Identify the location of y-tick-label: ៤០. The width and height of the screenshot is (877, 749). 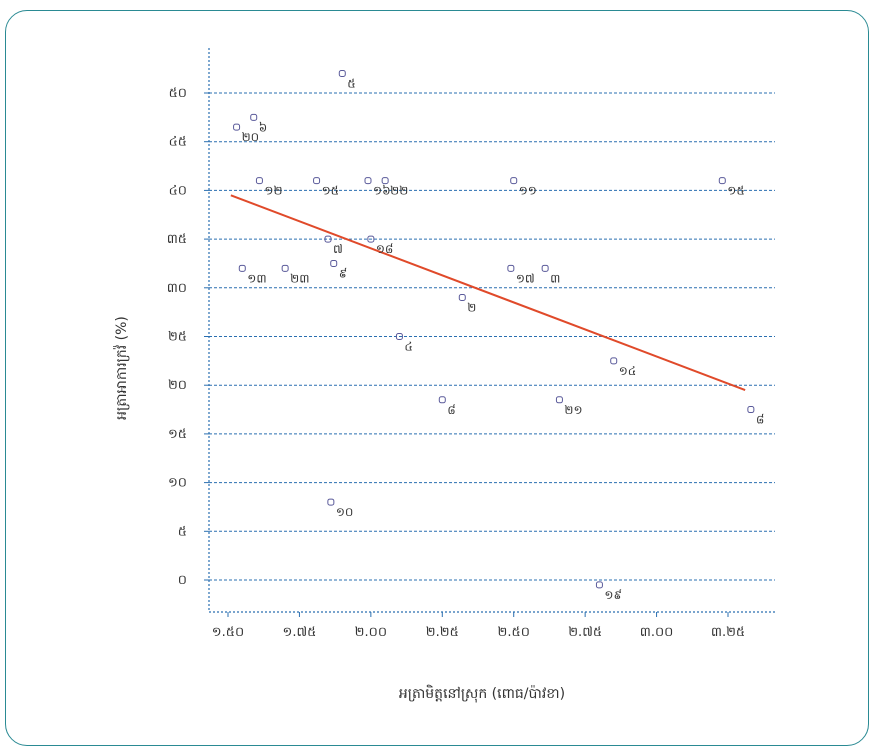
(178, 190).